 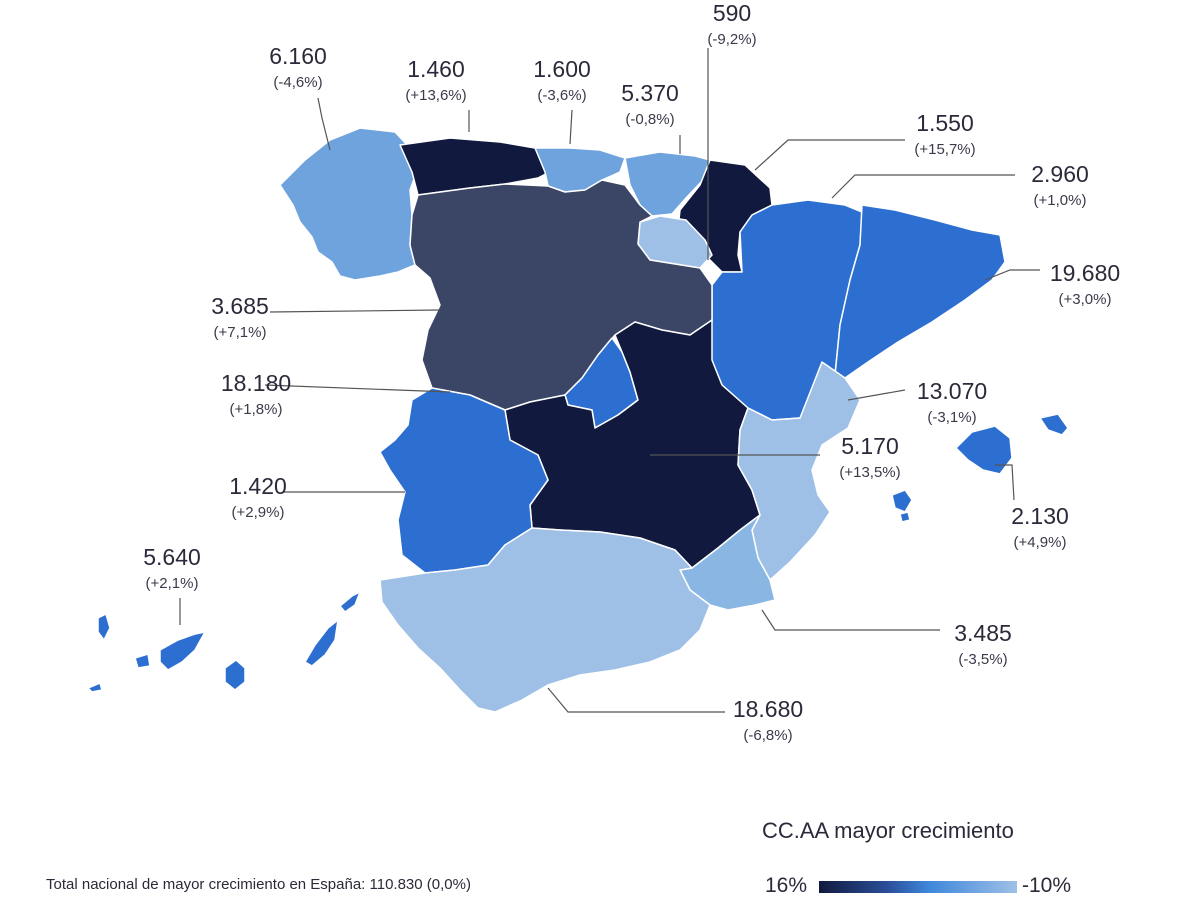 What do you see at coordinates (918, 887) in the screenshot?
I see `legend-color-scale` at bounding box center [918, 887].